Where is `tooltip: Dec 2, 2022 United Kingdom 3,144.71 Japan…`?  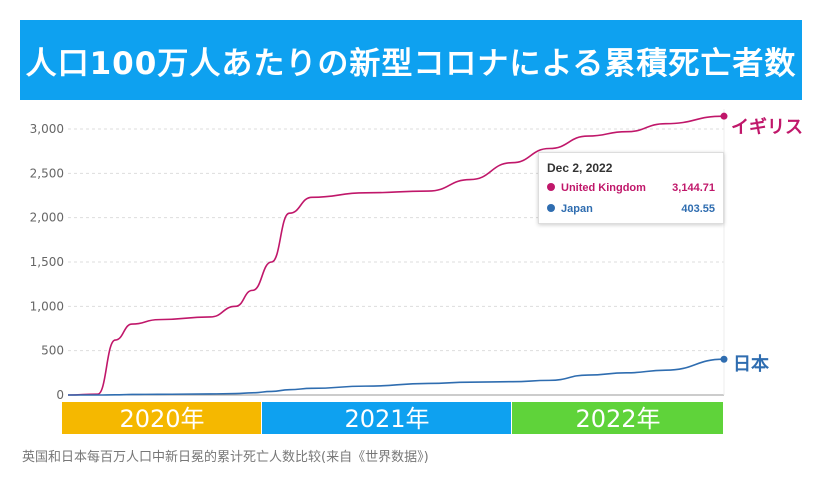
tooltip: Dec 2, 2022 United Kingdom 3,144.71 Japan… is located at coordinates (631, 188).